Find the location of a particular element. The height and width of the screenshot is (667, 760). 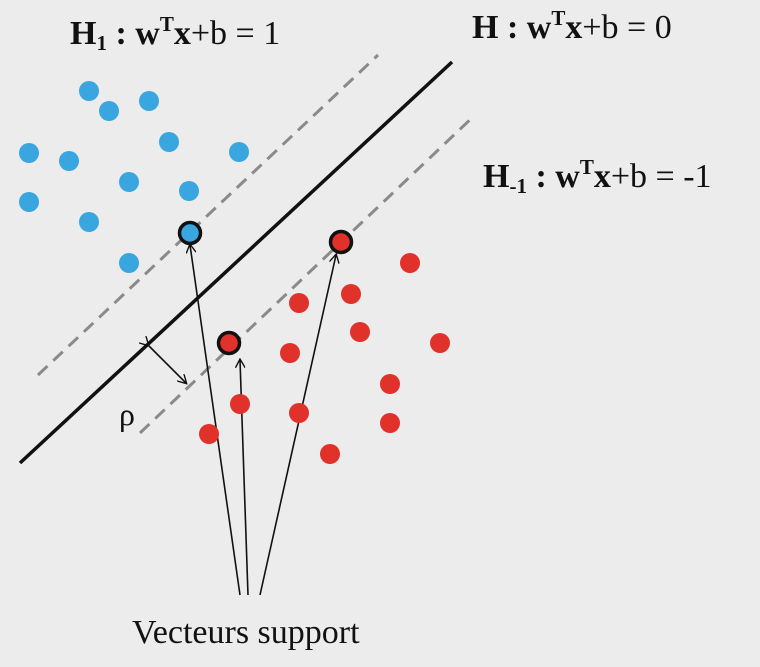

support-vector-blue is located at coordinates (190, 233).